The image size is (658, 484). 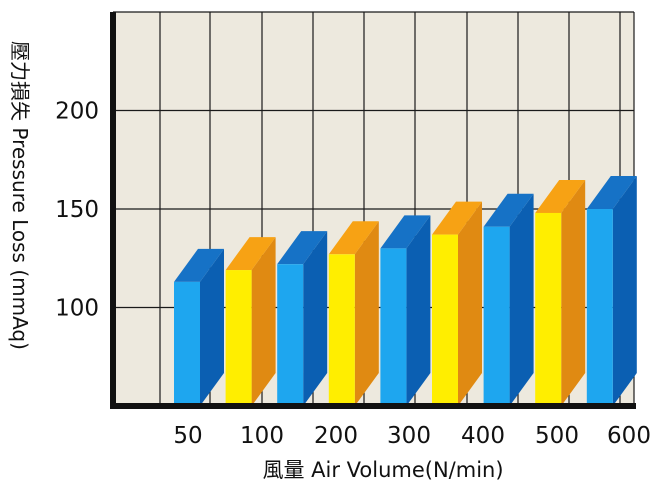 I want to click on x-axis-label: 風量 Air Volume(N/min), so click(x=382, y=470).